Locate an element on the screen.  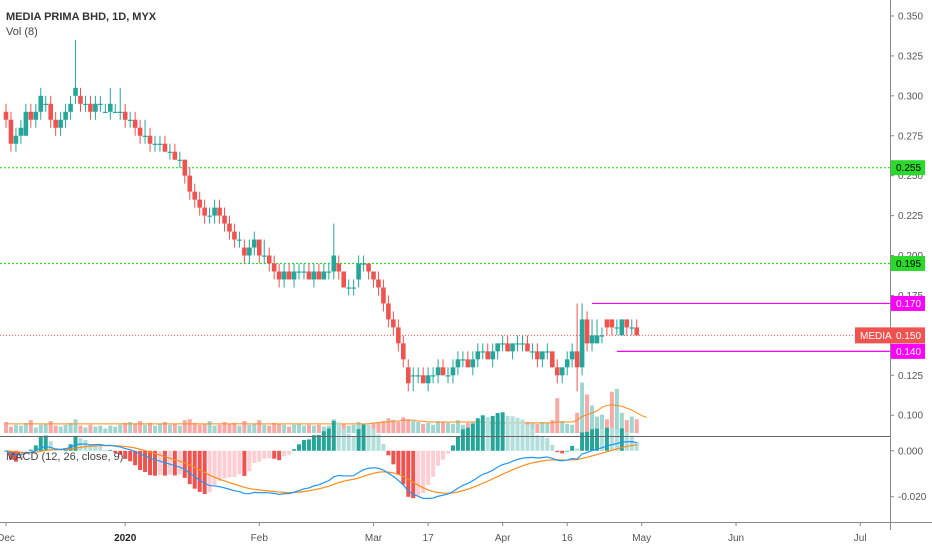
volume-ma-line is located at coordinates (326, 414).